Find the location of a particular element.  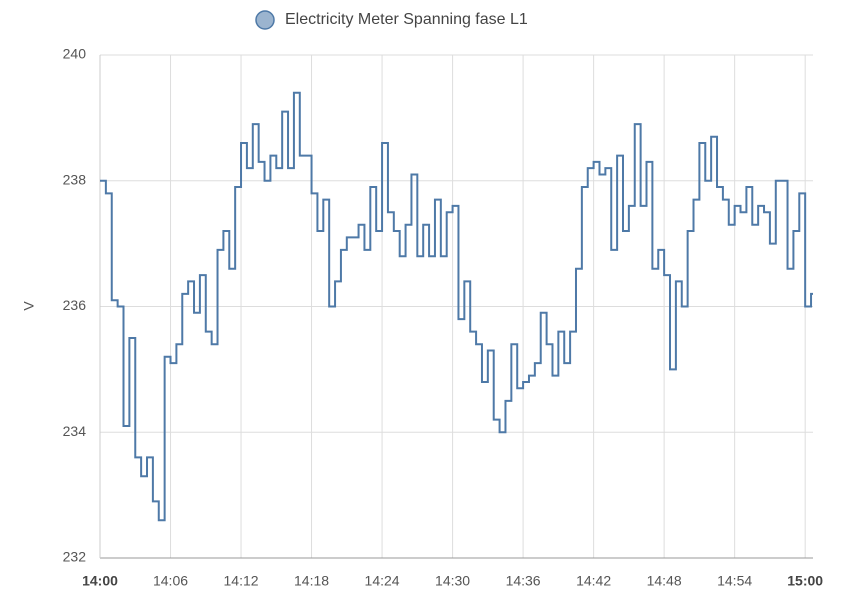

x-tick-label: 14:36 is located at coordinates (523, 581).